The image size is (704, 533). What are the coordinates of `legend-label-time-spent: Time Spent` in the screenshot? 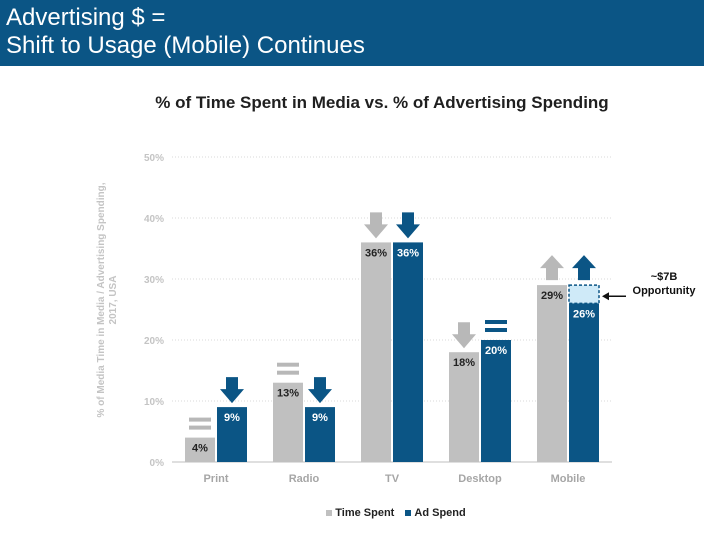 It's located at (365, 513).